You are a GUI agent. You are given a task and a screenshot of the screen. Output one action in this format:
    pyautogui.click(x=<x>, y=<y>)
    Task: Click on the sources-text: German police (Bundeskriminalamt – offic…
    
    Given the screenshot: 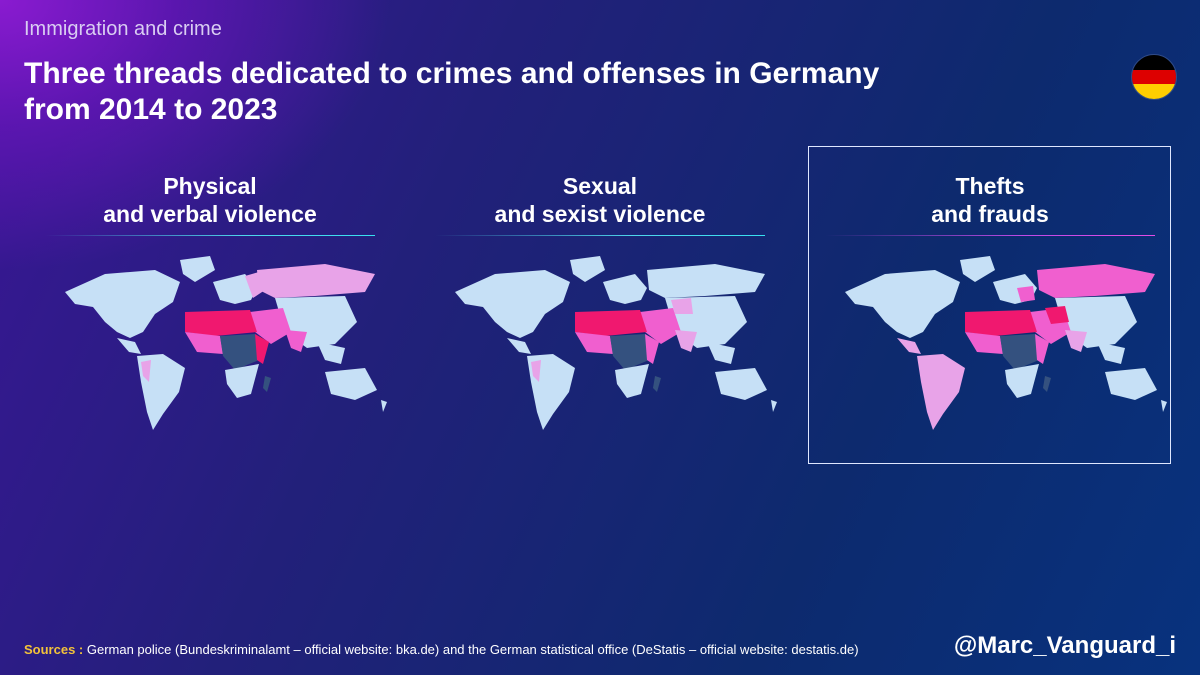 What is the action you would take?
    pyautogui.click(x=471, y=649)
    